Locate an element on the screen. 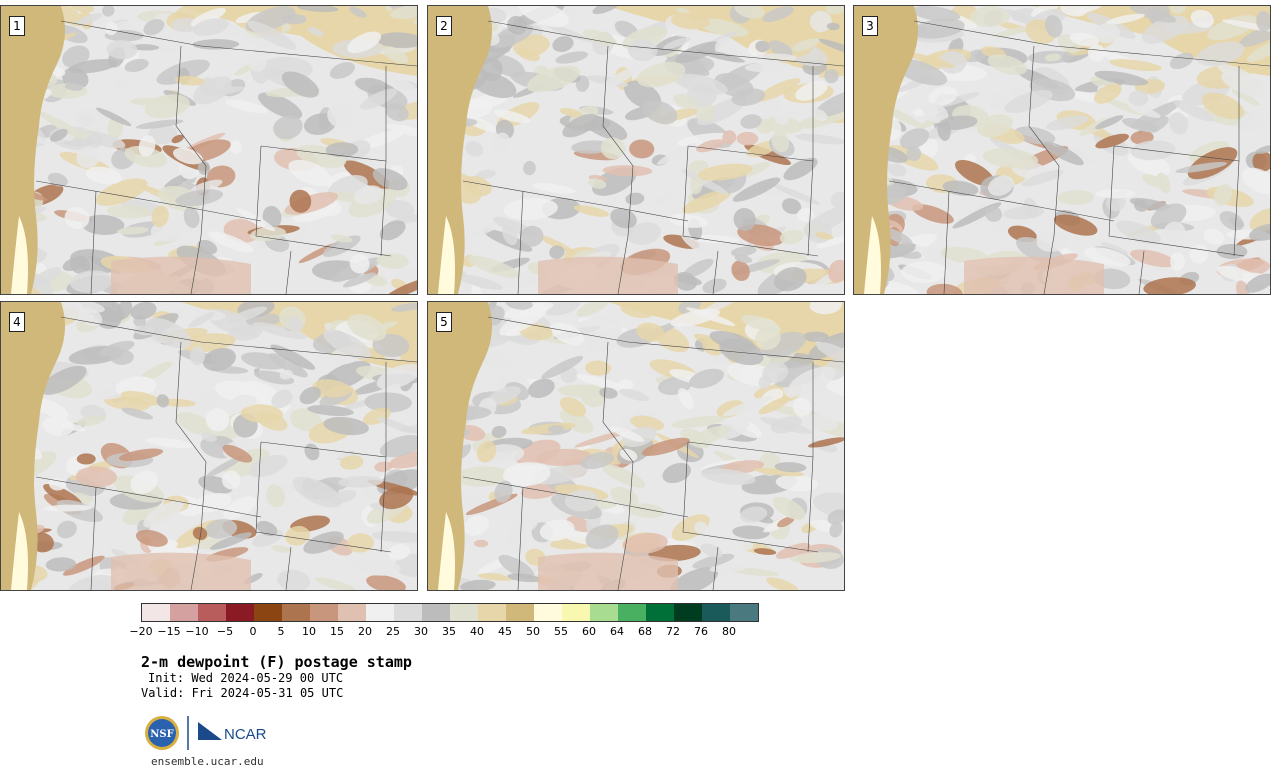 This screenshot has width=1280, height=773. valid-time: Valid: Fri 2024-05-31 05 UTC is located at coordinates (242, 693).